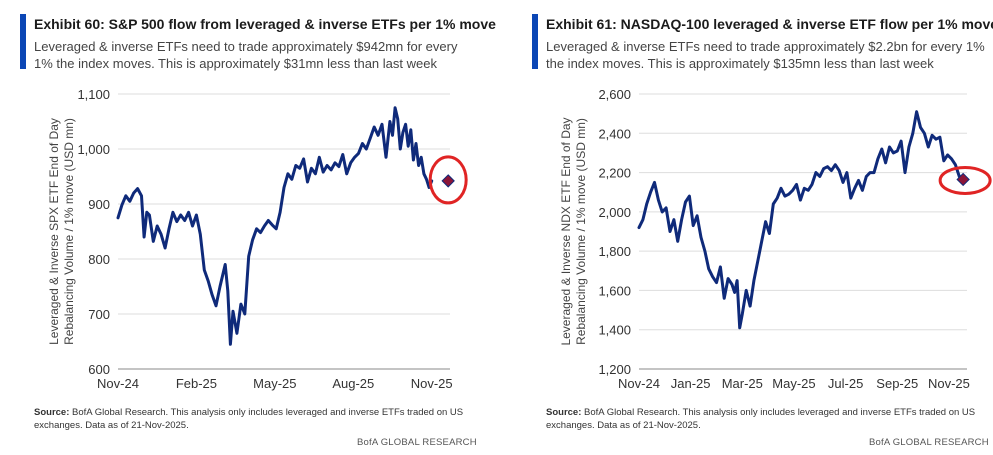  Describe the element at coordinates (581, 231) in the screenshot. I see `ndx-y-axis-title: Rebalancing Volume / 1% move (USD mn)` at that location.